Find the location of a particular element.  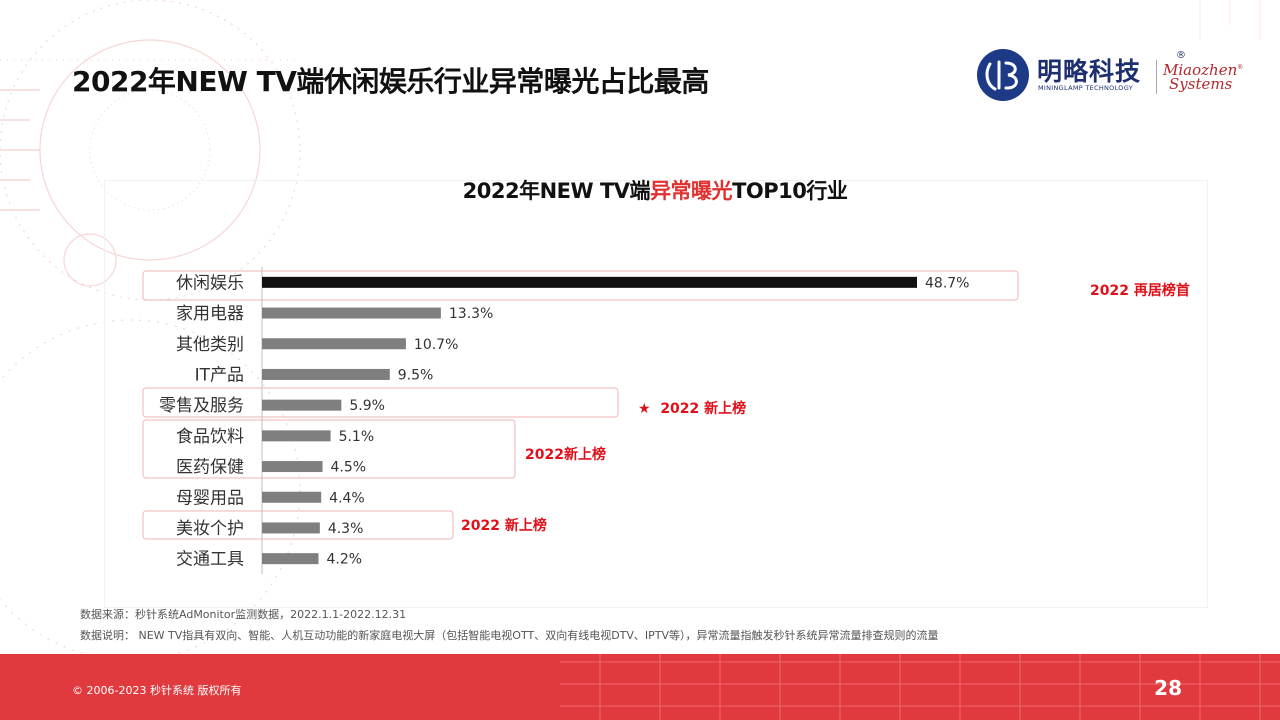

chart-title: 2022年NEW TV端异常曝光TOP10行业 is located at coordinates (655, 191).